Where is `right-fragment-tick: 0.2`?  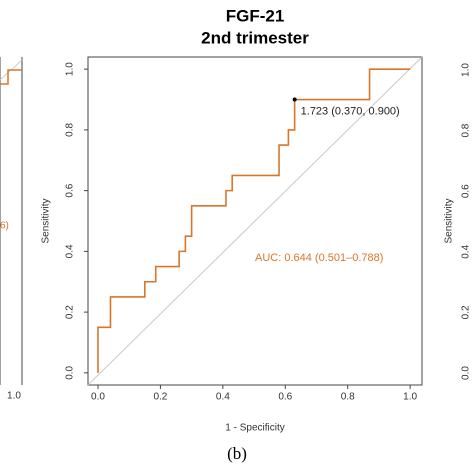 right-fragment-tick: 0.2 is located at coordinates (466, 312).